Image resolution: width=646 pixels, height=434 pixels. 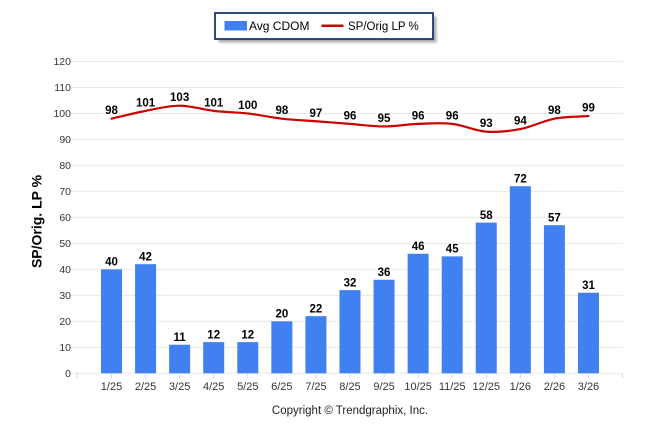 What do you see at coordinates (279, 26) in the screenshot?
I see `svg-text: Avg CDOM` at bounding box center [279, 26].